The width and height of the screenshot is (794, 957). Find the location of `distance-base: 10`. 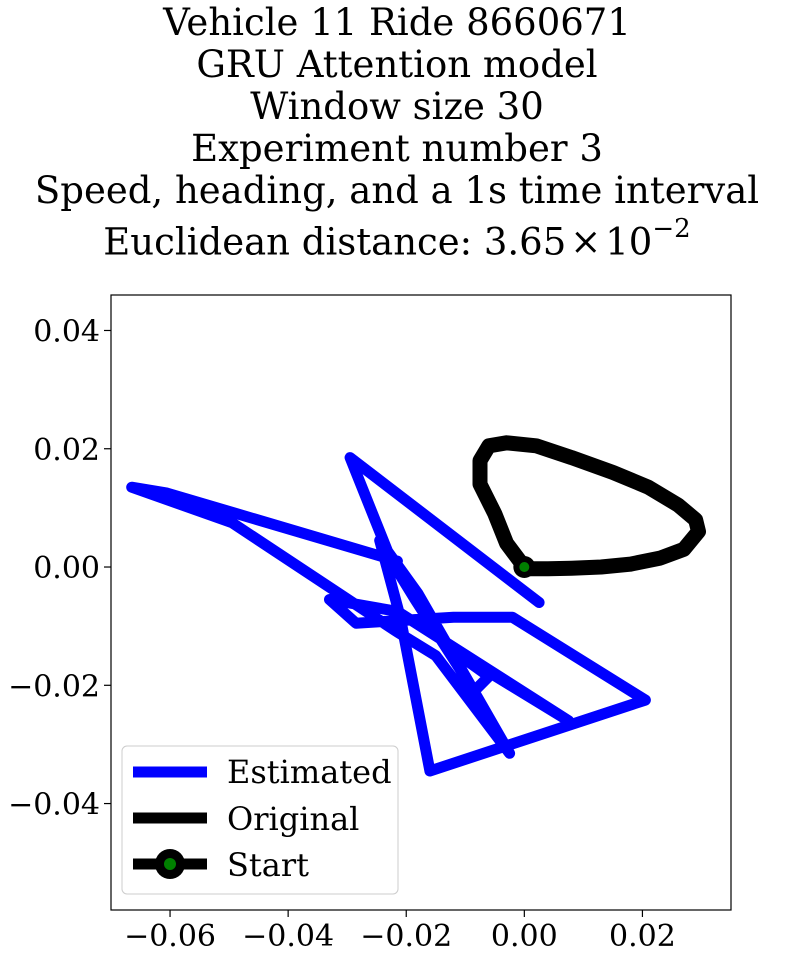

distance-base: 10 is located at coordinates (629, 242).